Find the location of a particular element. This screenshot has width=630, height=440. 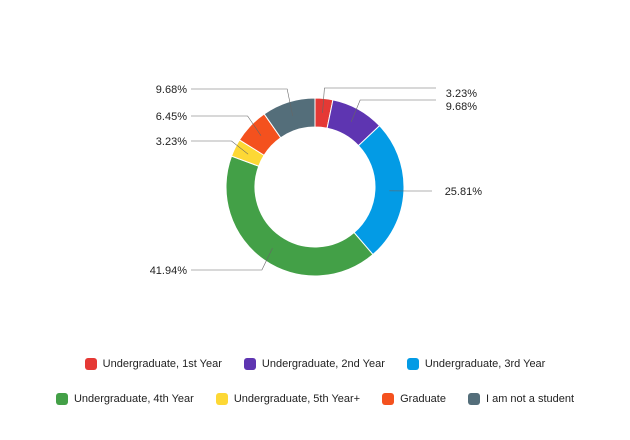

legend-item-1: Undergraduate, 1st Year is located at coordinates (153, 364).